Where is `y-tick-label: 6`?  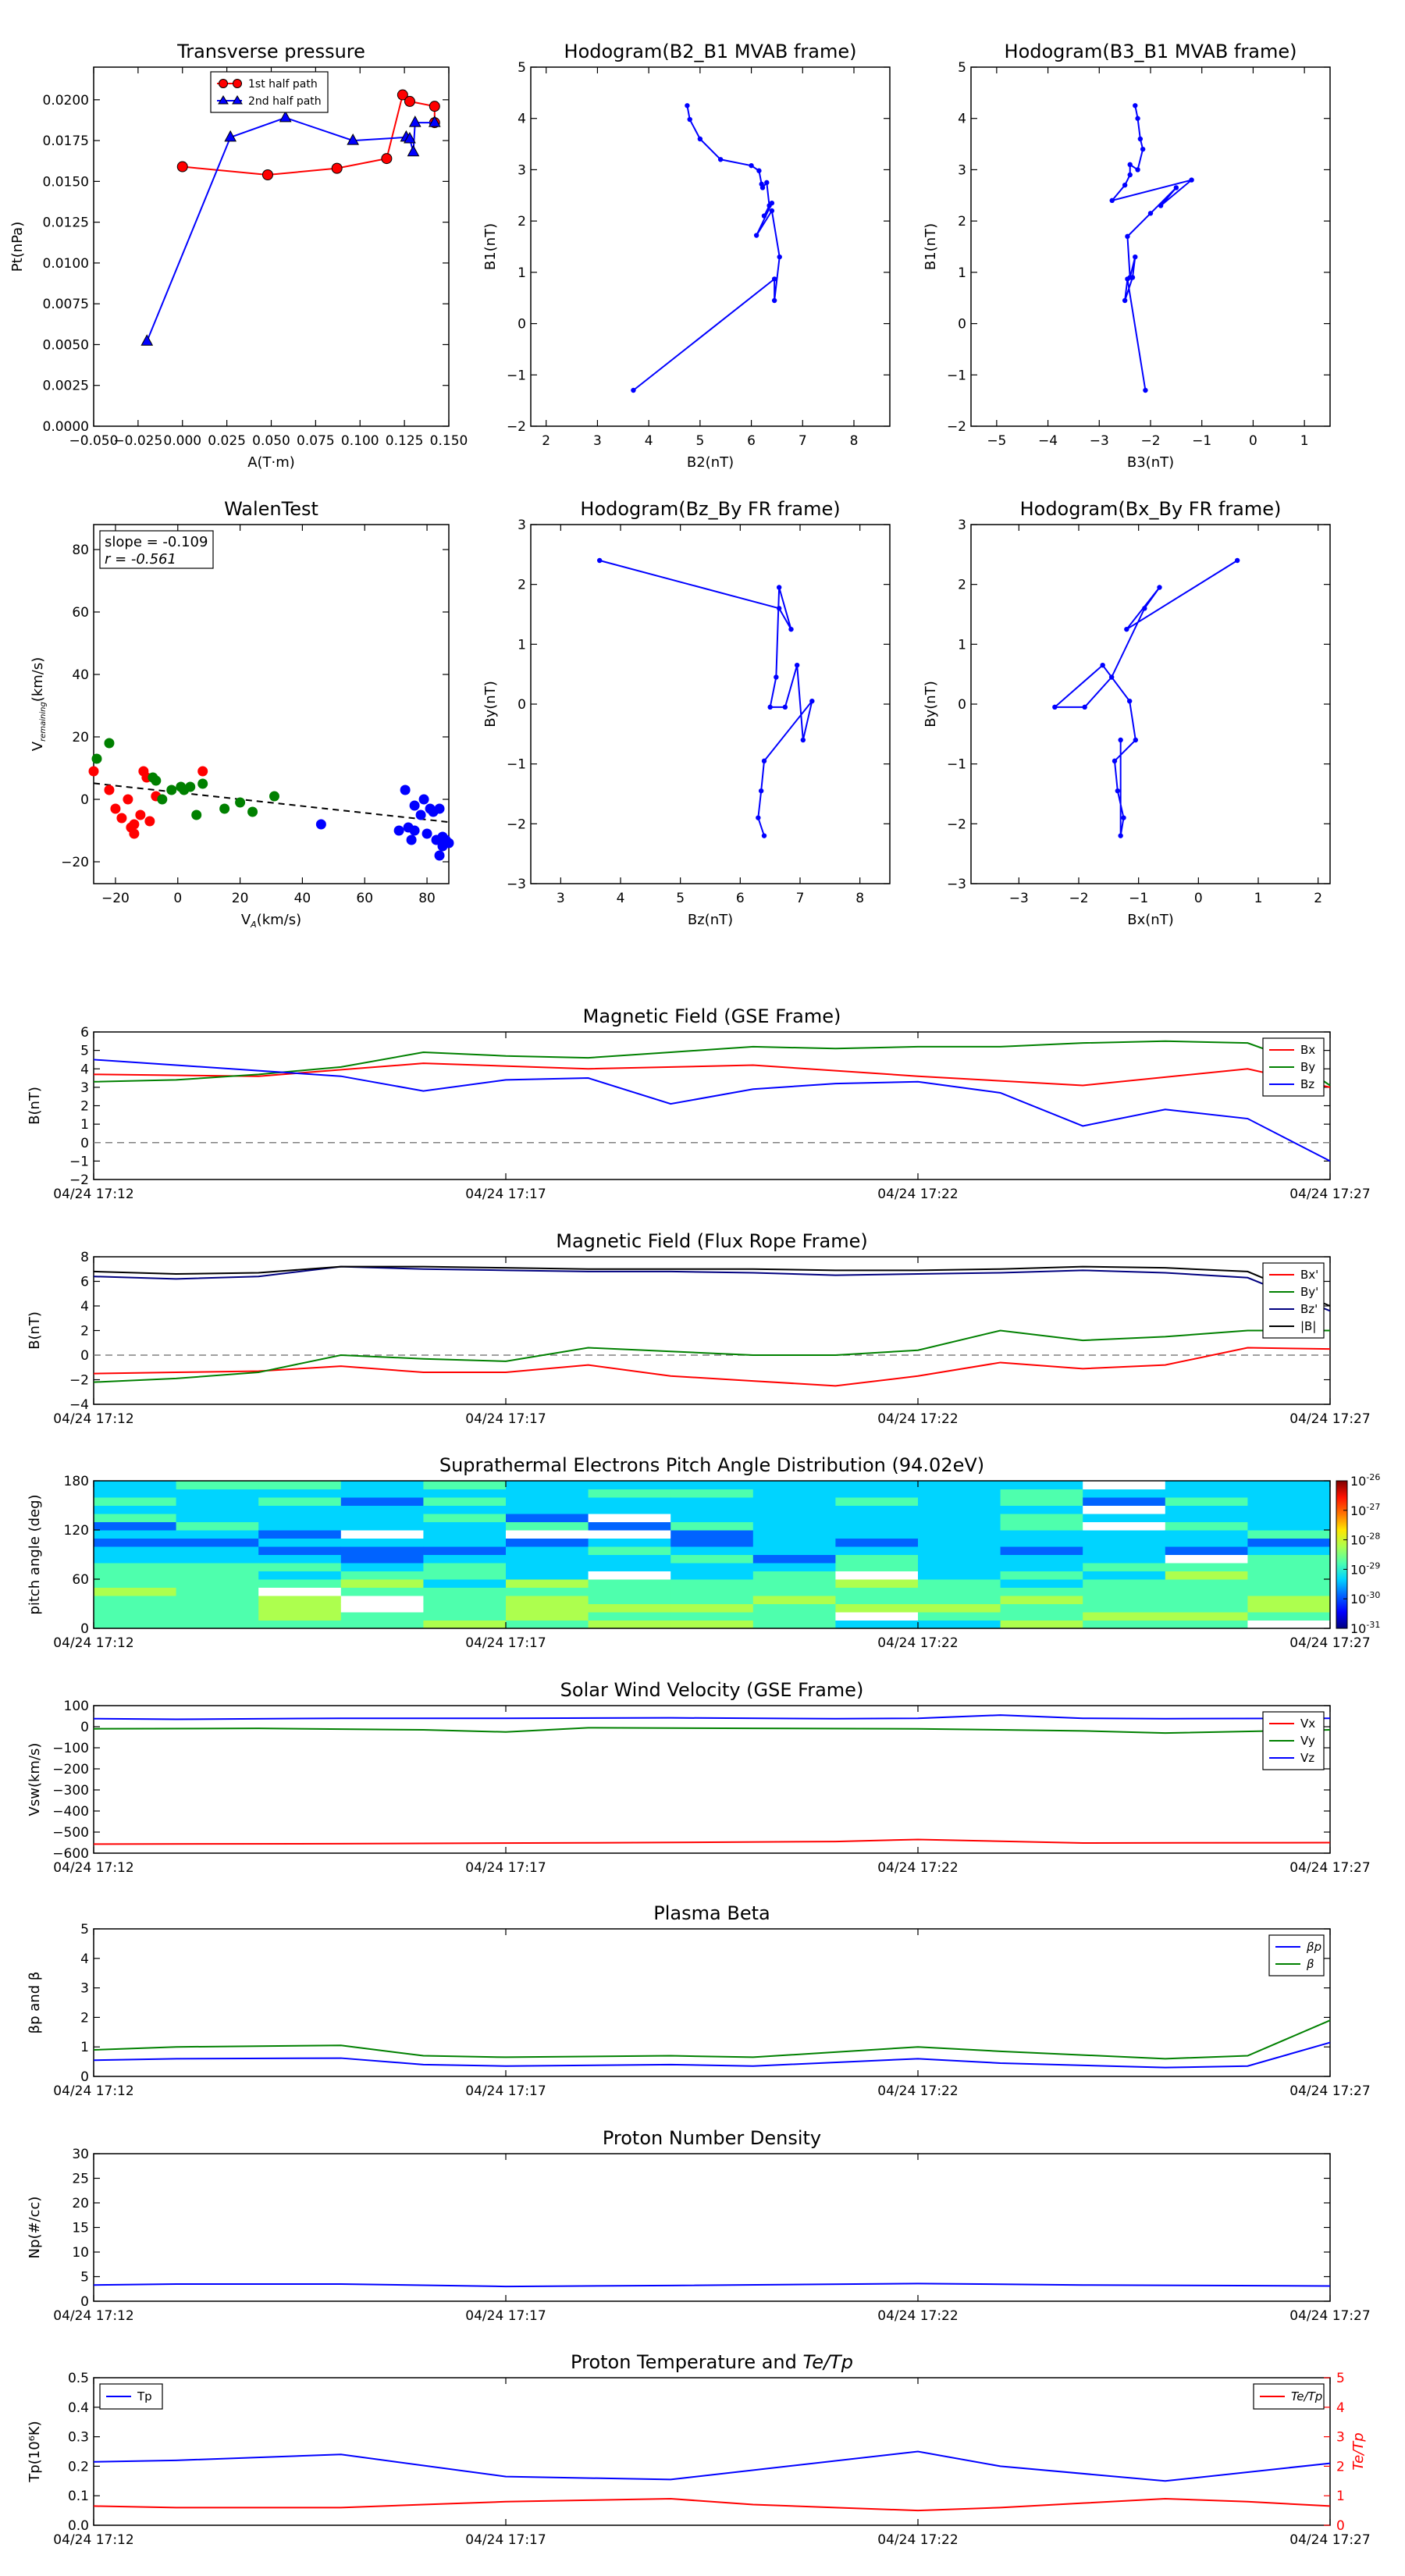 y-tick-label: 6 is located at coordinates (85, 1282).